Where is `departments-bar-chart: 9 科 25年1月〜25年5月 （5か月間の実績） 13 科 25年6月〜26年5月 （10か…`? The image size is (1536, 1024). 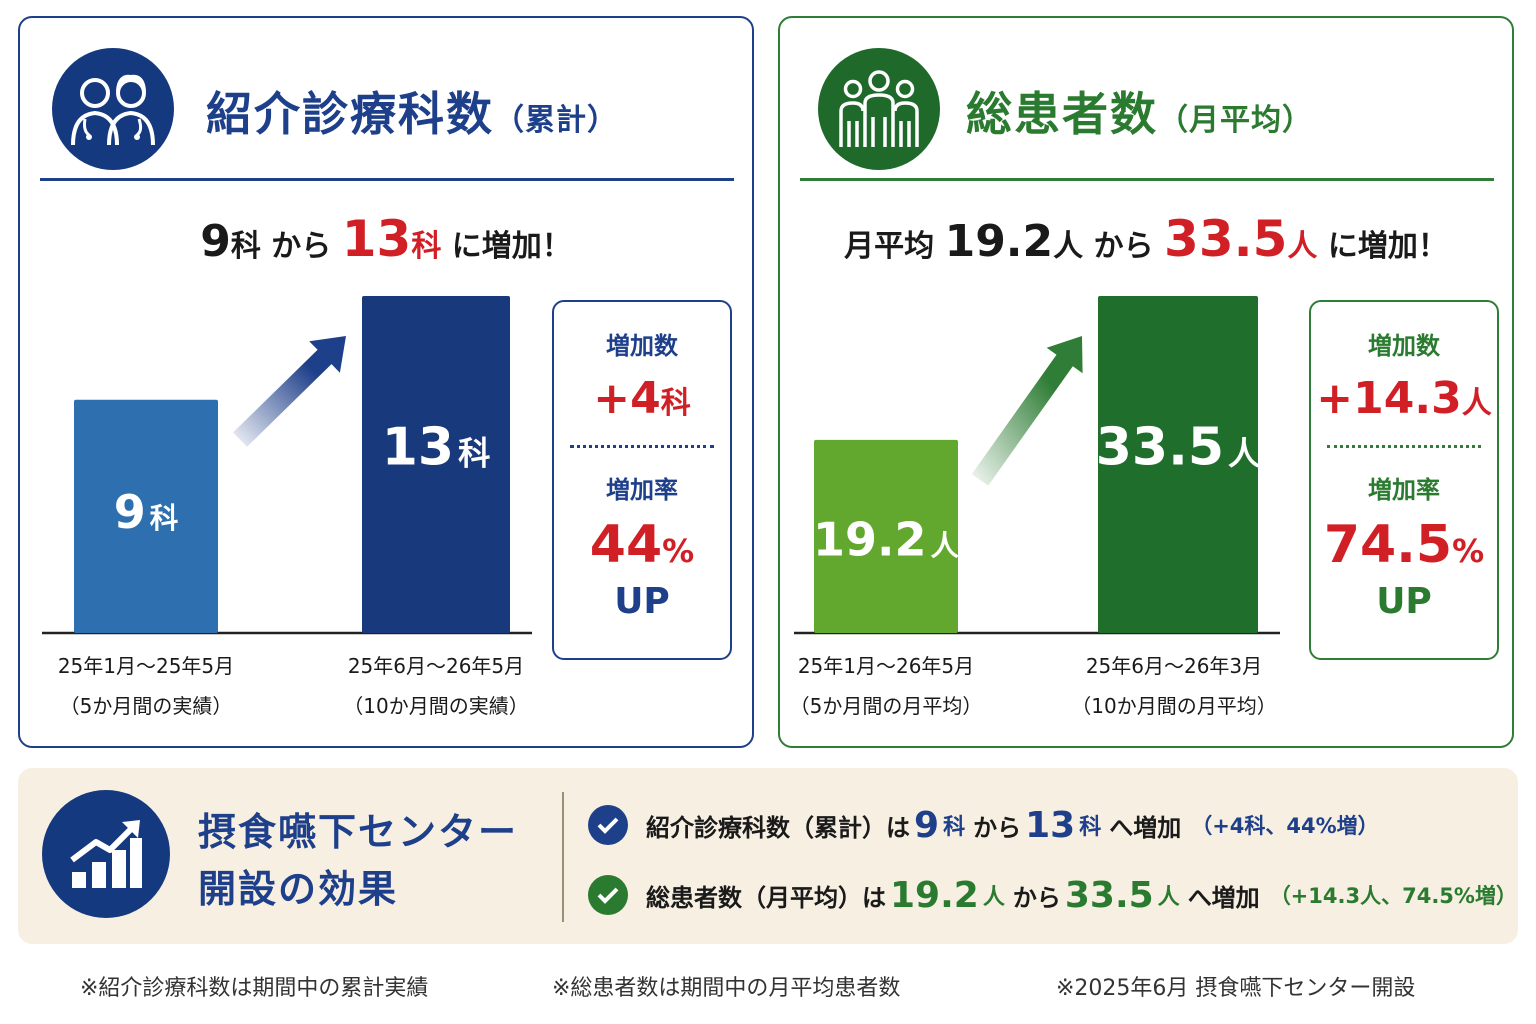 departments-bar-chart: 9 科 25年1月〜25年5月 （5か月間の実績） 13 科 25年6月〜26年5月 （10か… is located at coordinates (287, 507).